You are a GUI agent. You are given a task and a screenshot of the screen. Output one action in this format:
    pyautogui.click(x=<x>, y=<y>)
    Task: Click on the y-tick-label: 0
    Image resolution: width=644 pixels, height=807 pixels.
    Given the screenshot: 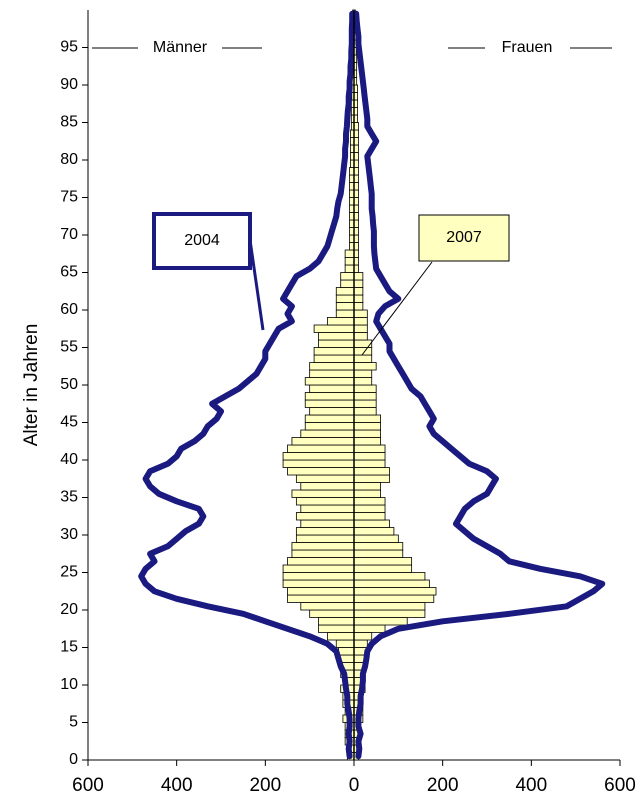 What is the action you would take?
    pyautogui.click(x=73, y=759)
    